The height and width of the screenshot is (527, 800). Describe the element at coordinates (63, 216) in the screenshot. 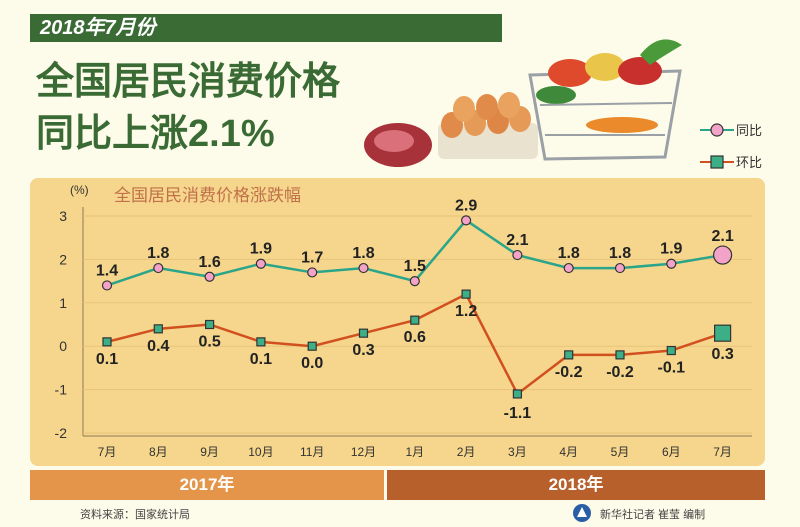

I see `y-tick-label: 3` at that location.